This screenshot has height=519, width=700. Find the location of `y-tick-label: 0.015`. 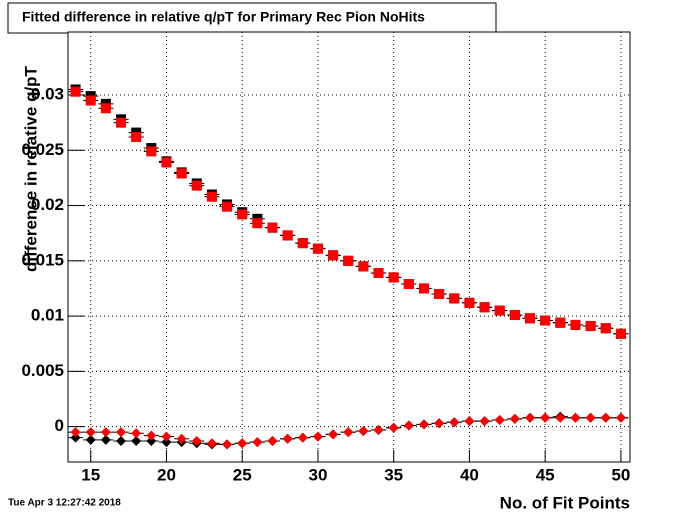

y-tick-label: 0.015 is located at coordinates (42, 259).